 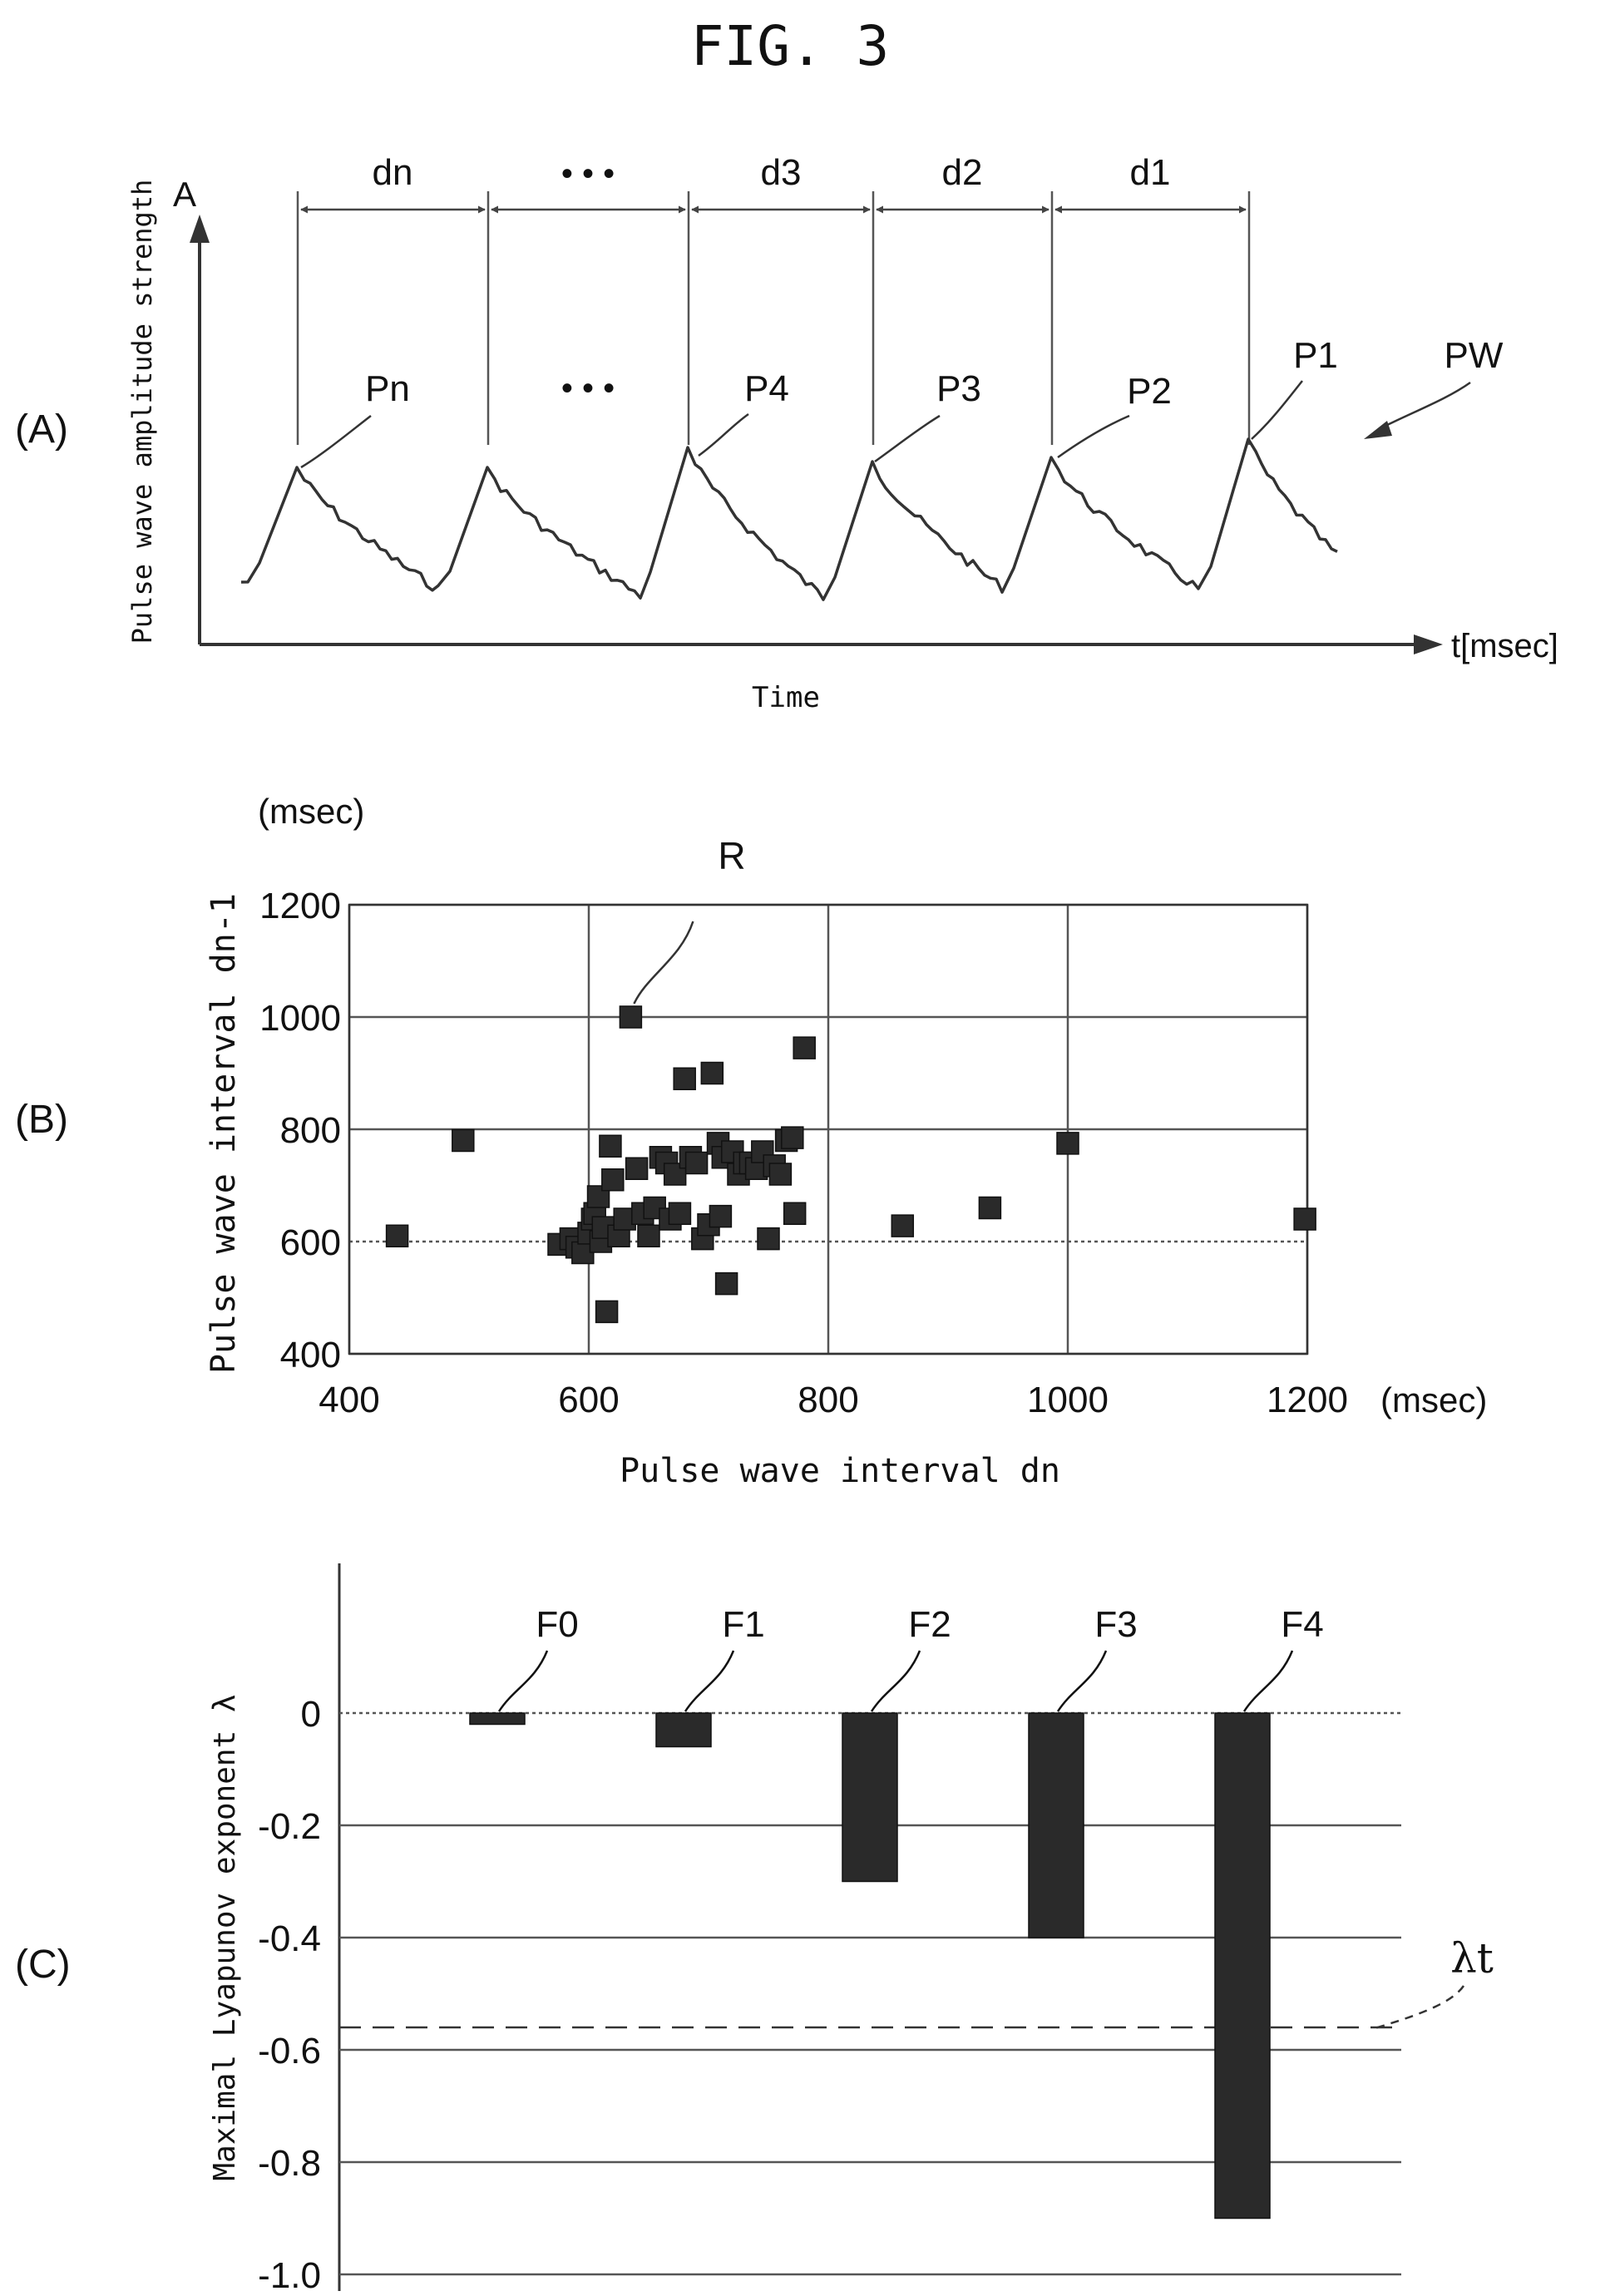 What do you see at coordinates (1068, 1400) in the screenshot?
I see `panel-b-x-tick-label: 1000` at bounding box center [1068, 1400].